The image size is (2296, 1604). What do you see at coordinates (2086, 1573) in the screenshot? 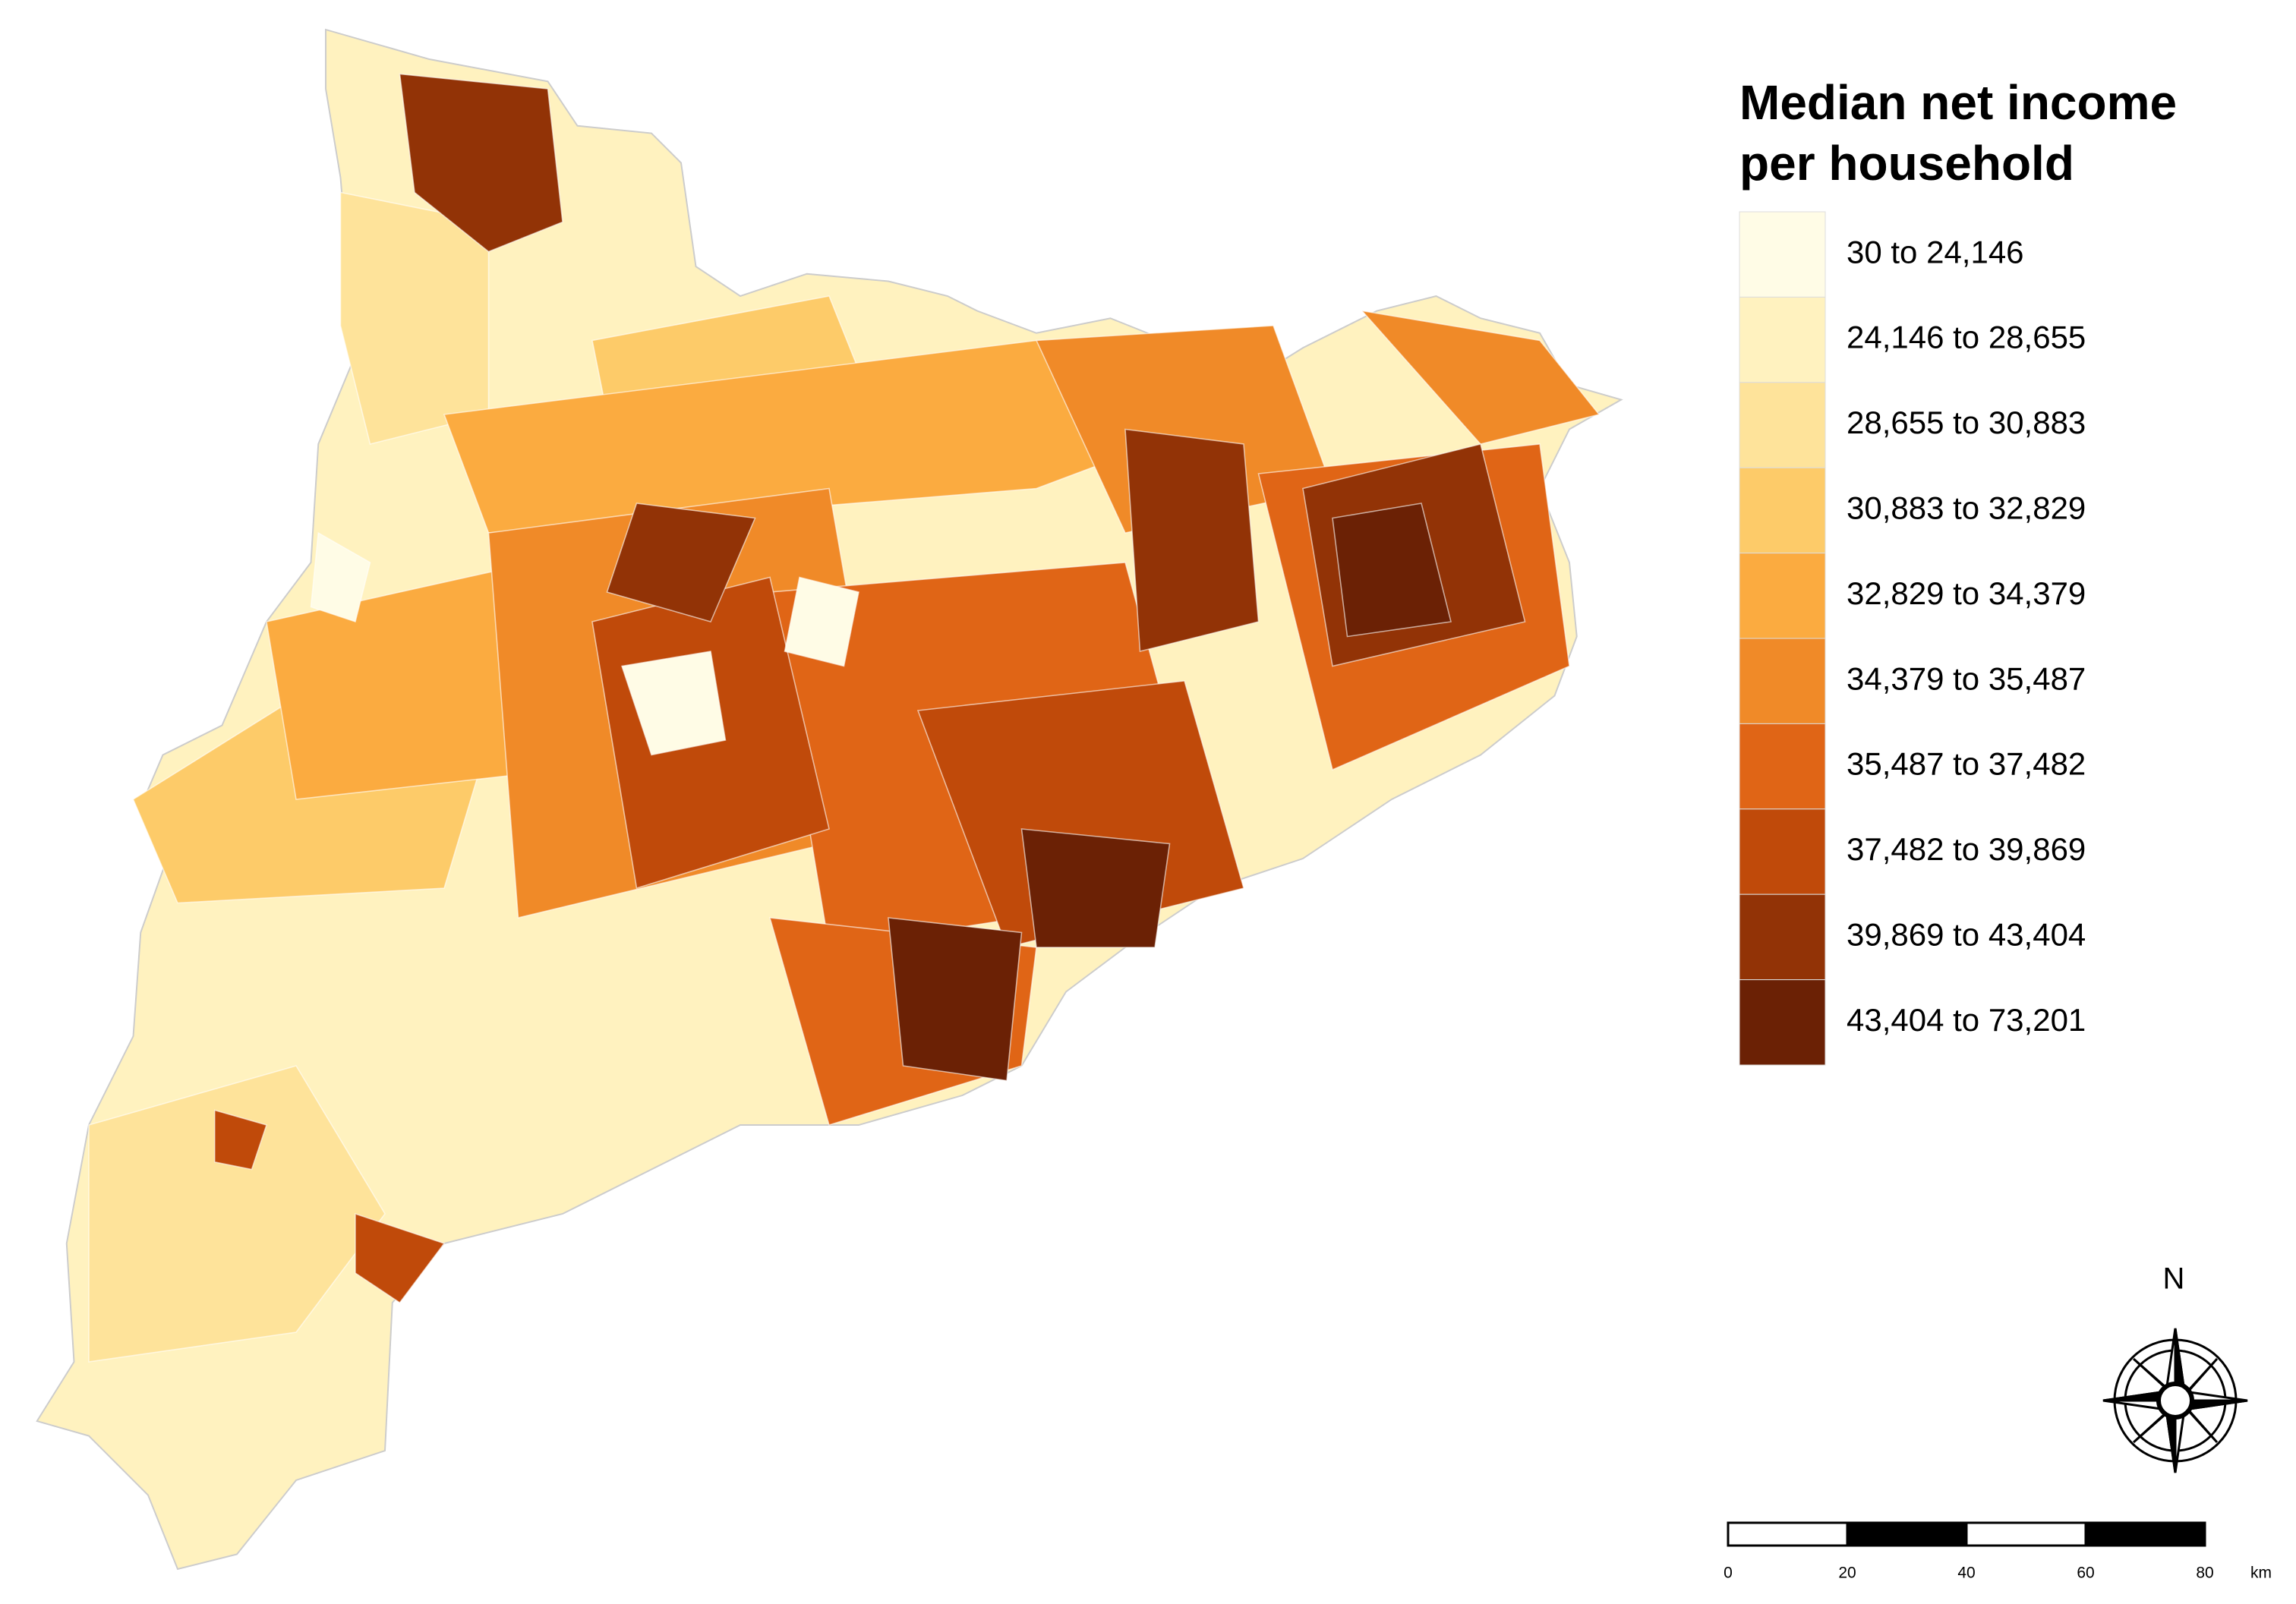
I see `scale-tick-label: 60` at bounding box center [2086, 1573].